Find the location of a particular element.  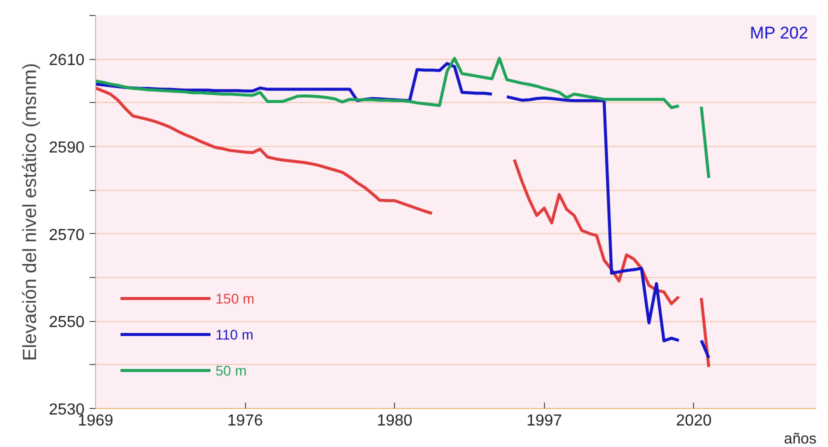

x-tick-label: 2020 is located at coordinates (694, 421).